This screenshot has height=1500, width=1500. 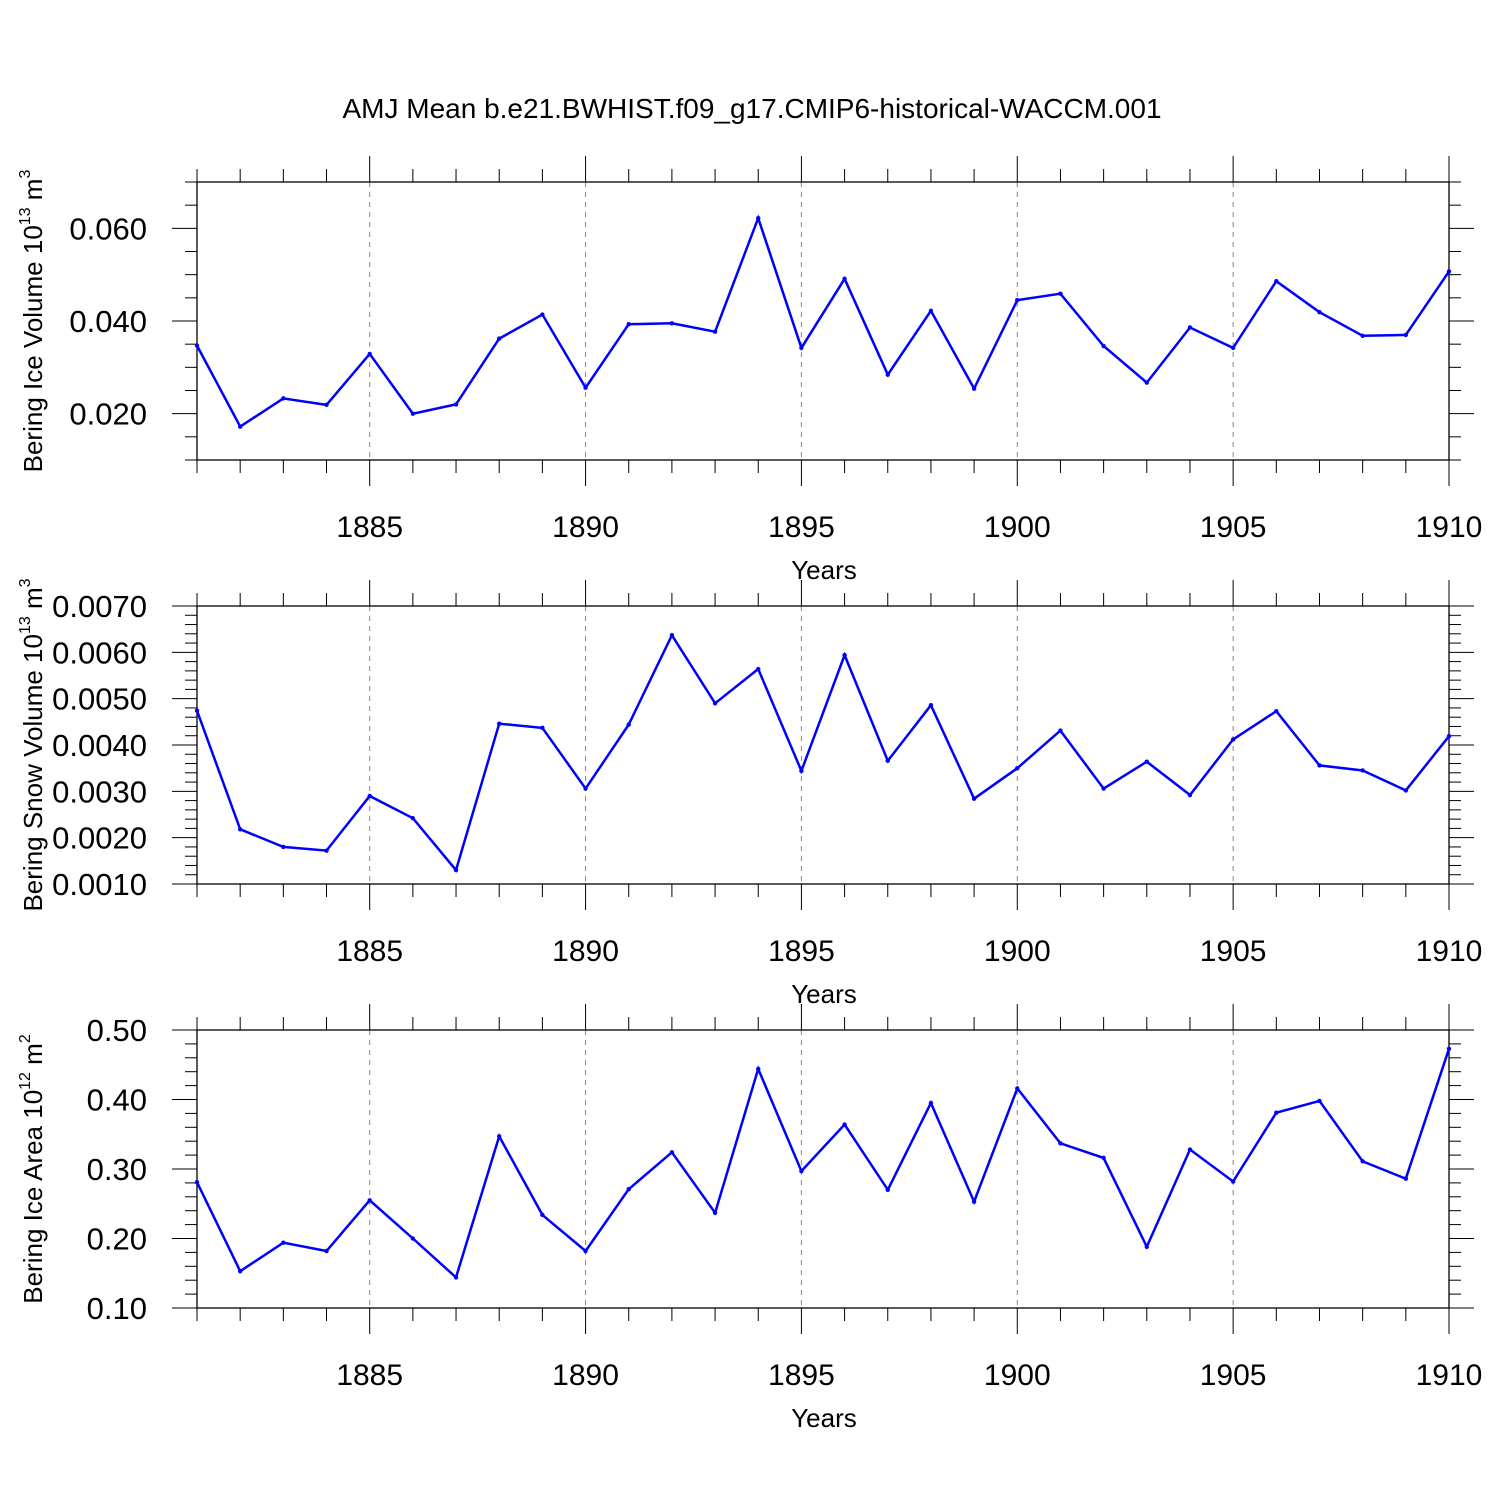 I want to click on data-series-line, so click(x=823, y=1164).